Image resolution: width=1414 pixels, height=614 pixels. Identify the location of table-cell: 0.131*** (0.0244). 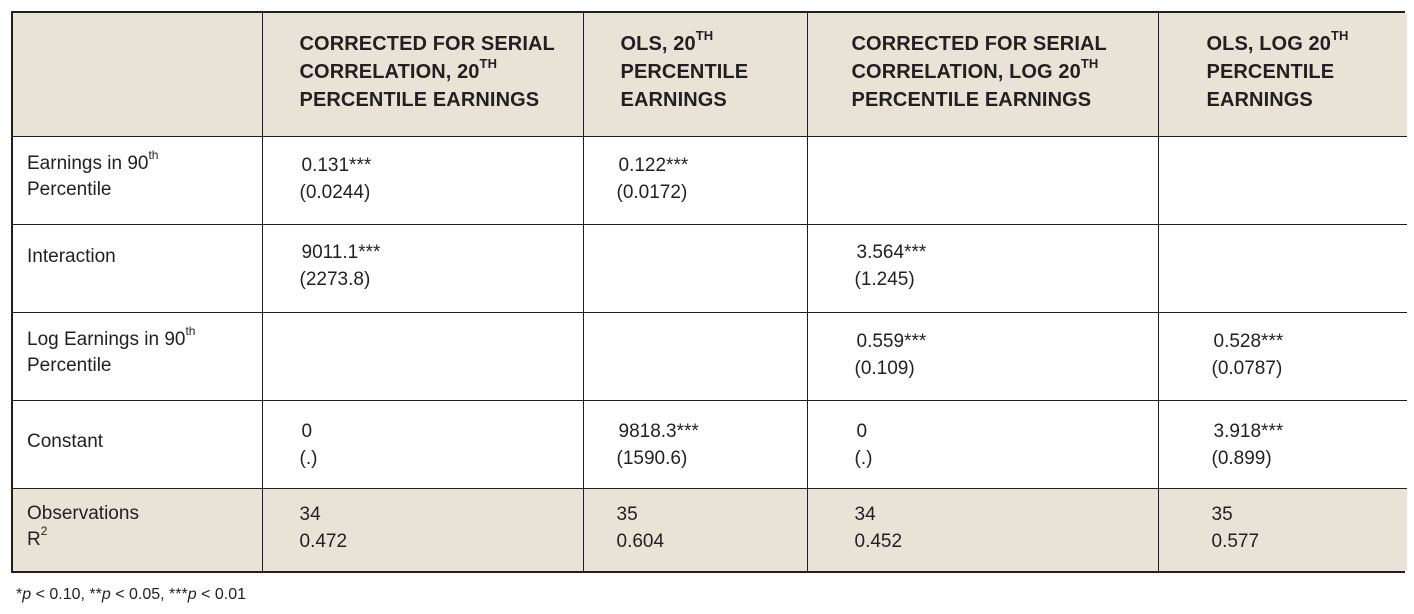
(422, 180).